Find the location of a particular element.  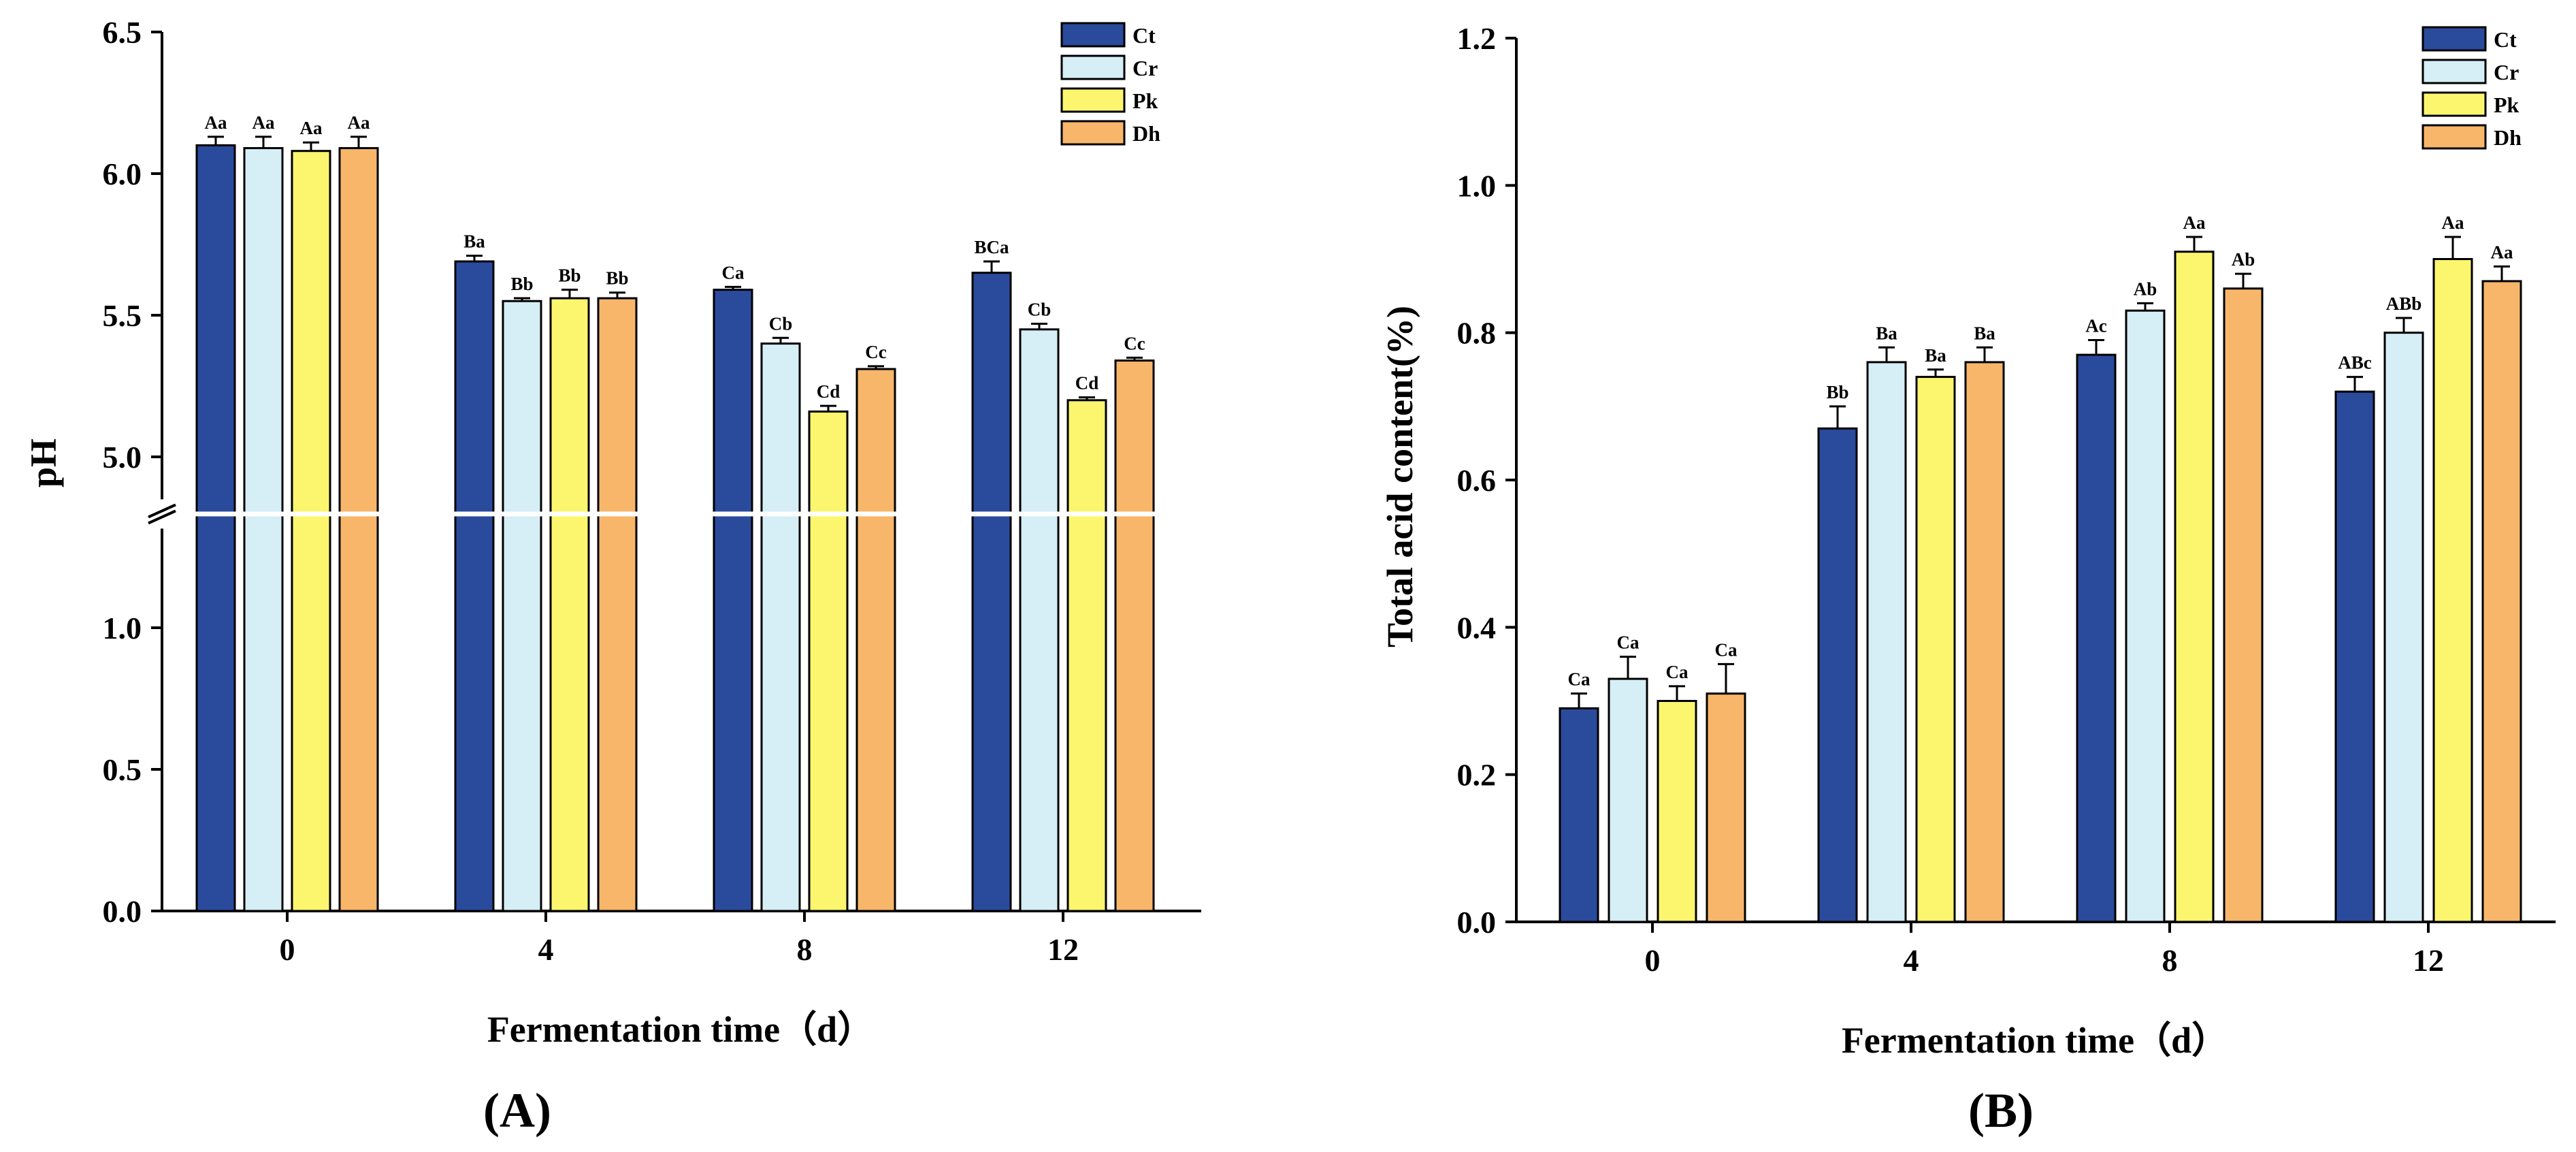

significance-label: BCa is located at coordinates (991, 247).